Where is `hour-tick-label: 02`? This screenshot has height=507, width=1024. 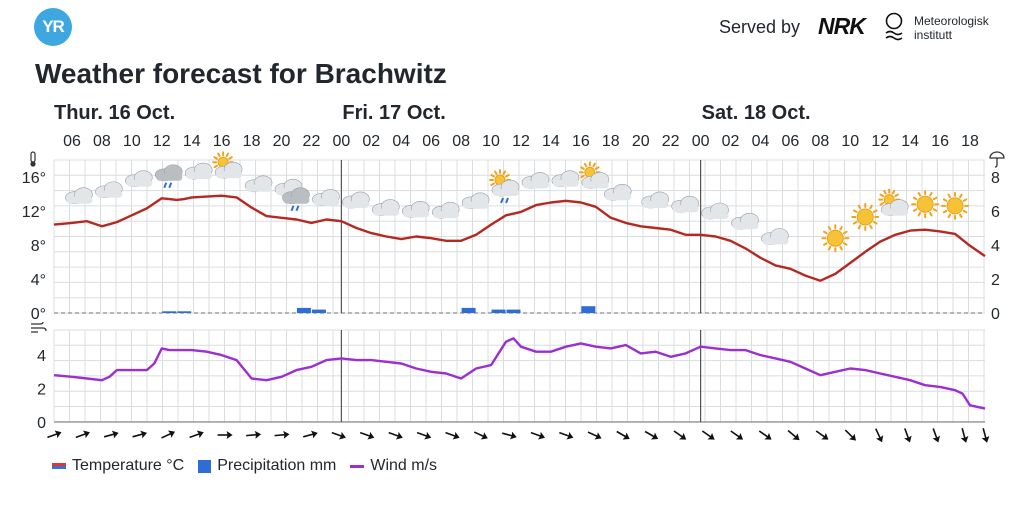
hour-tick-label: 02 is located at coordinates (731, 141).